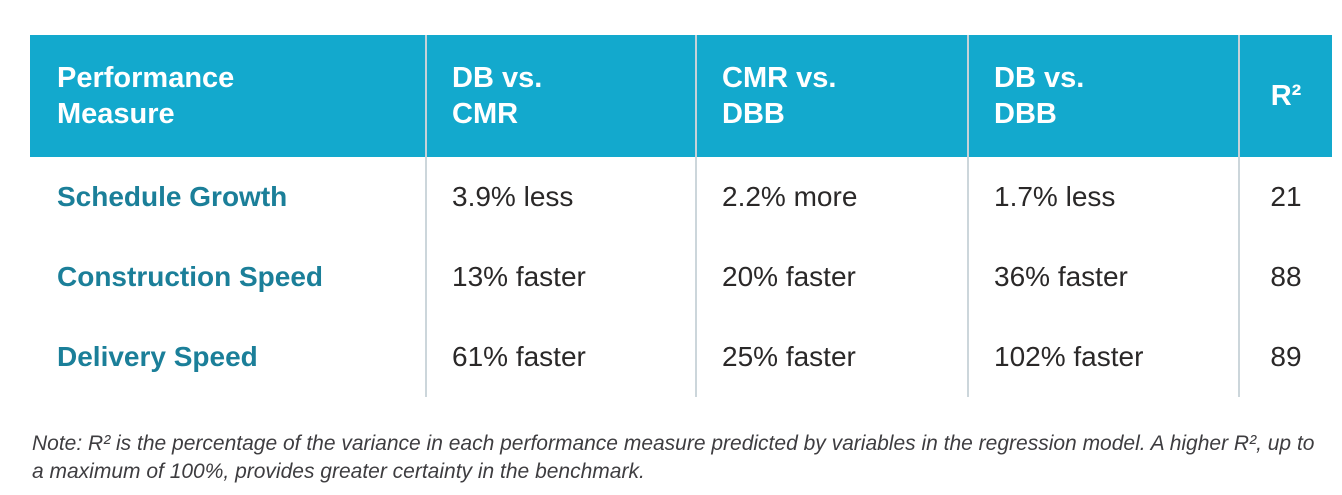 The height and width of the screenshot is (495, 1342). Describe the element at coordinates (1102, 277) in the screenshot. I see `cell-construction-speed-db-vs-dbb: 36% faster` at that location.